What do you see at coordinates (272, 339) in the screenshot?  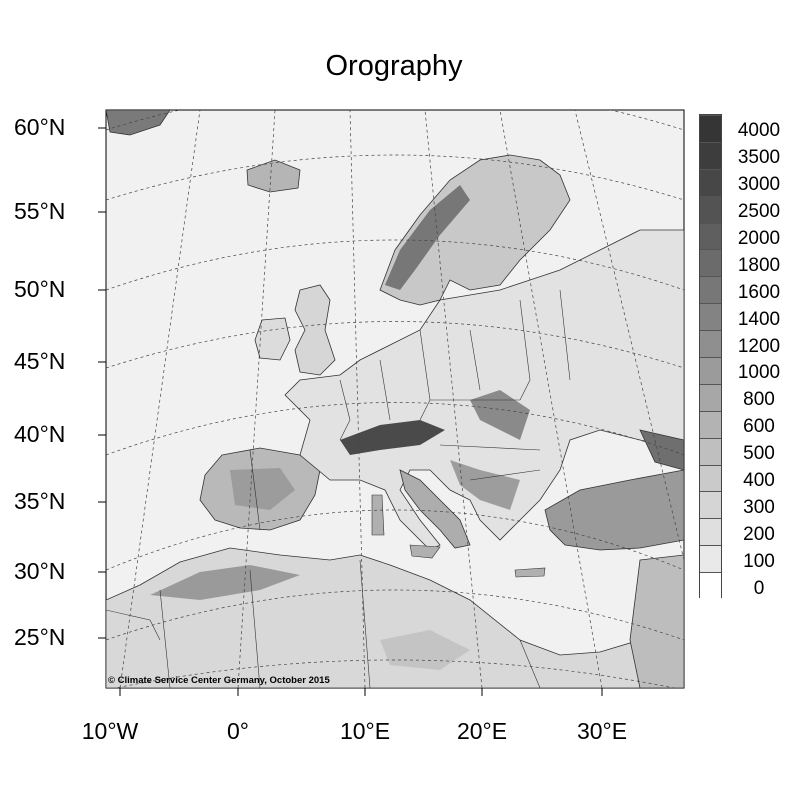 I see `ireland` at bounding box center [272, 339].